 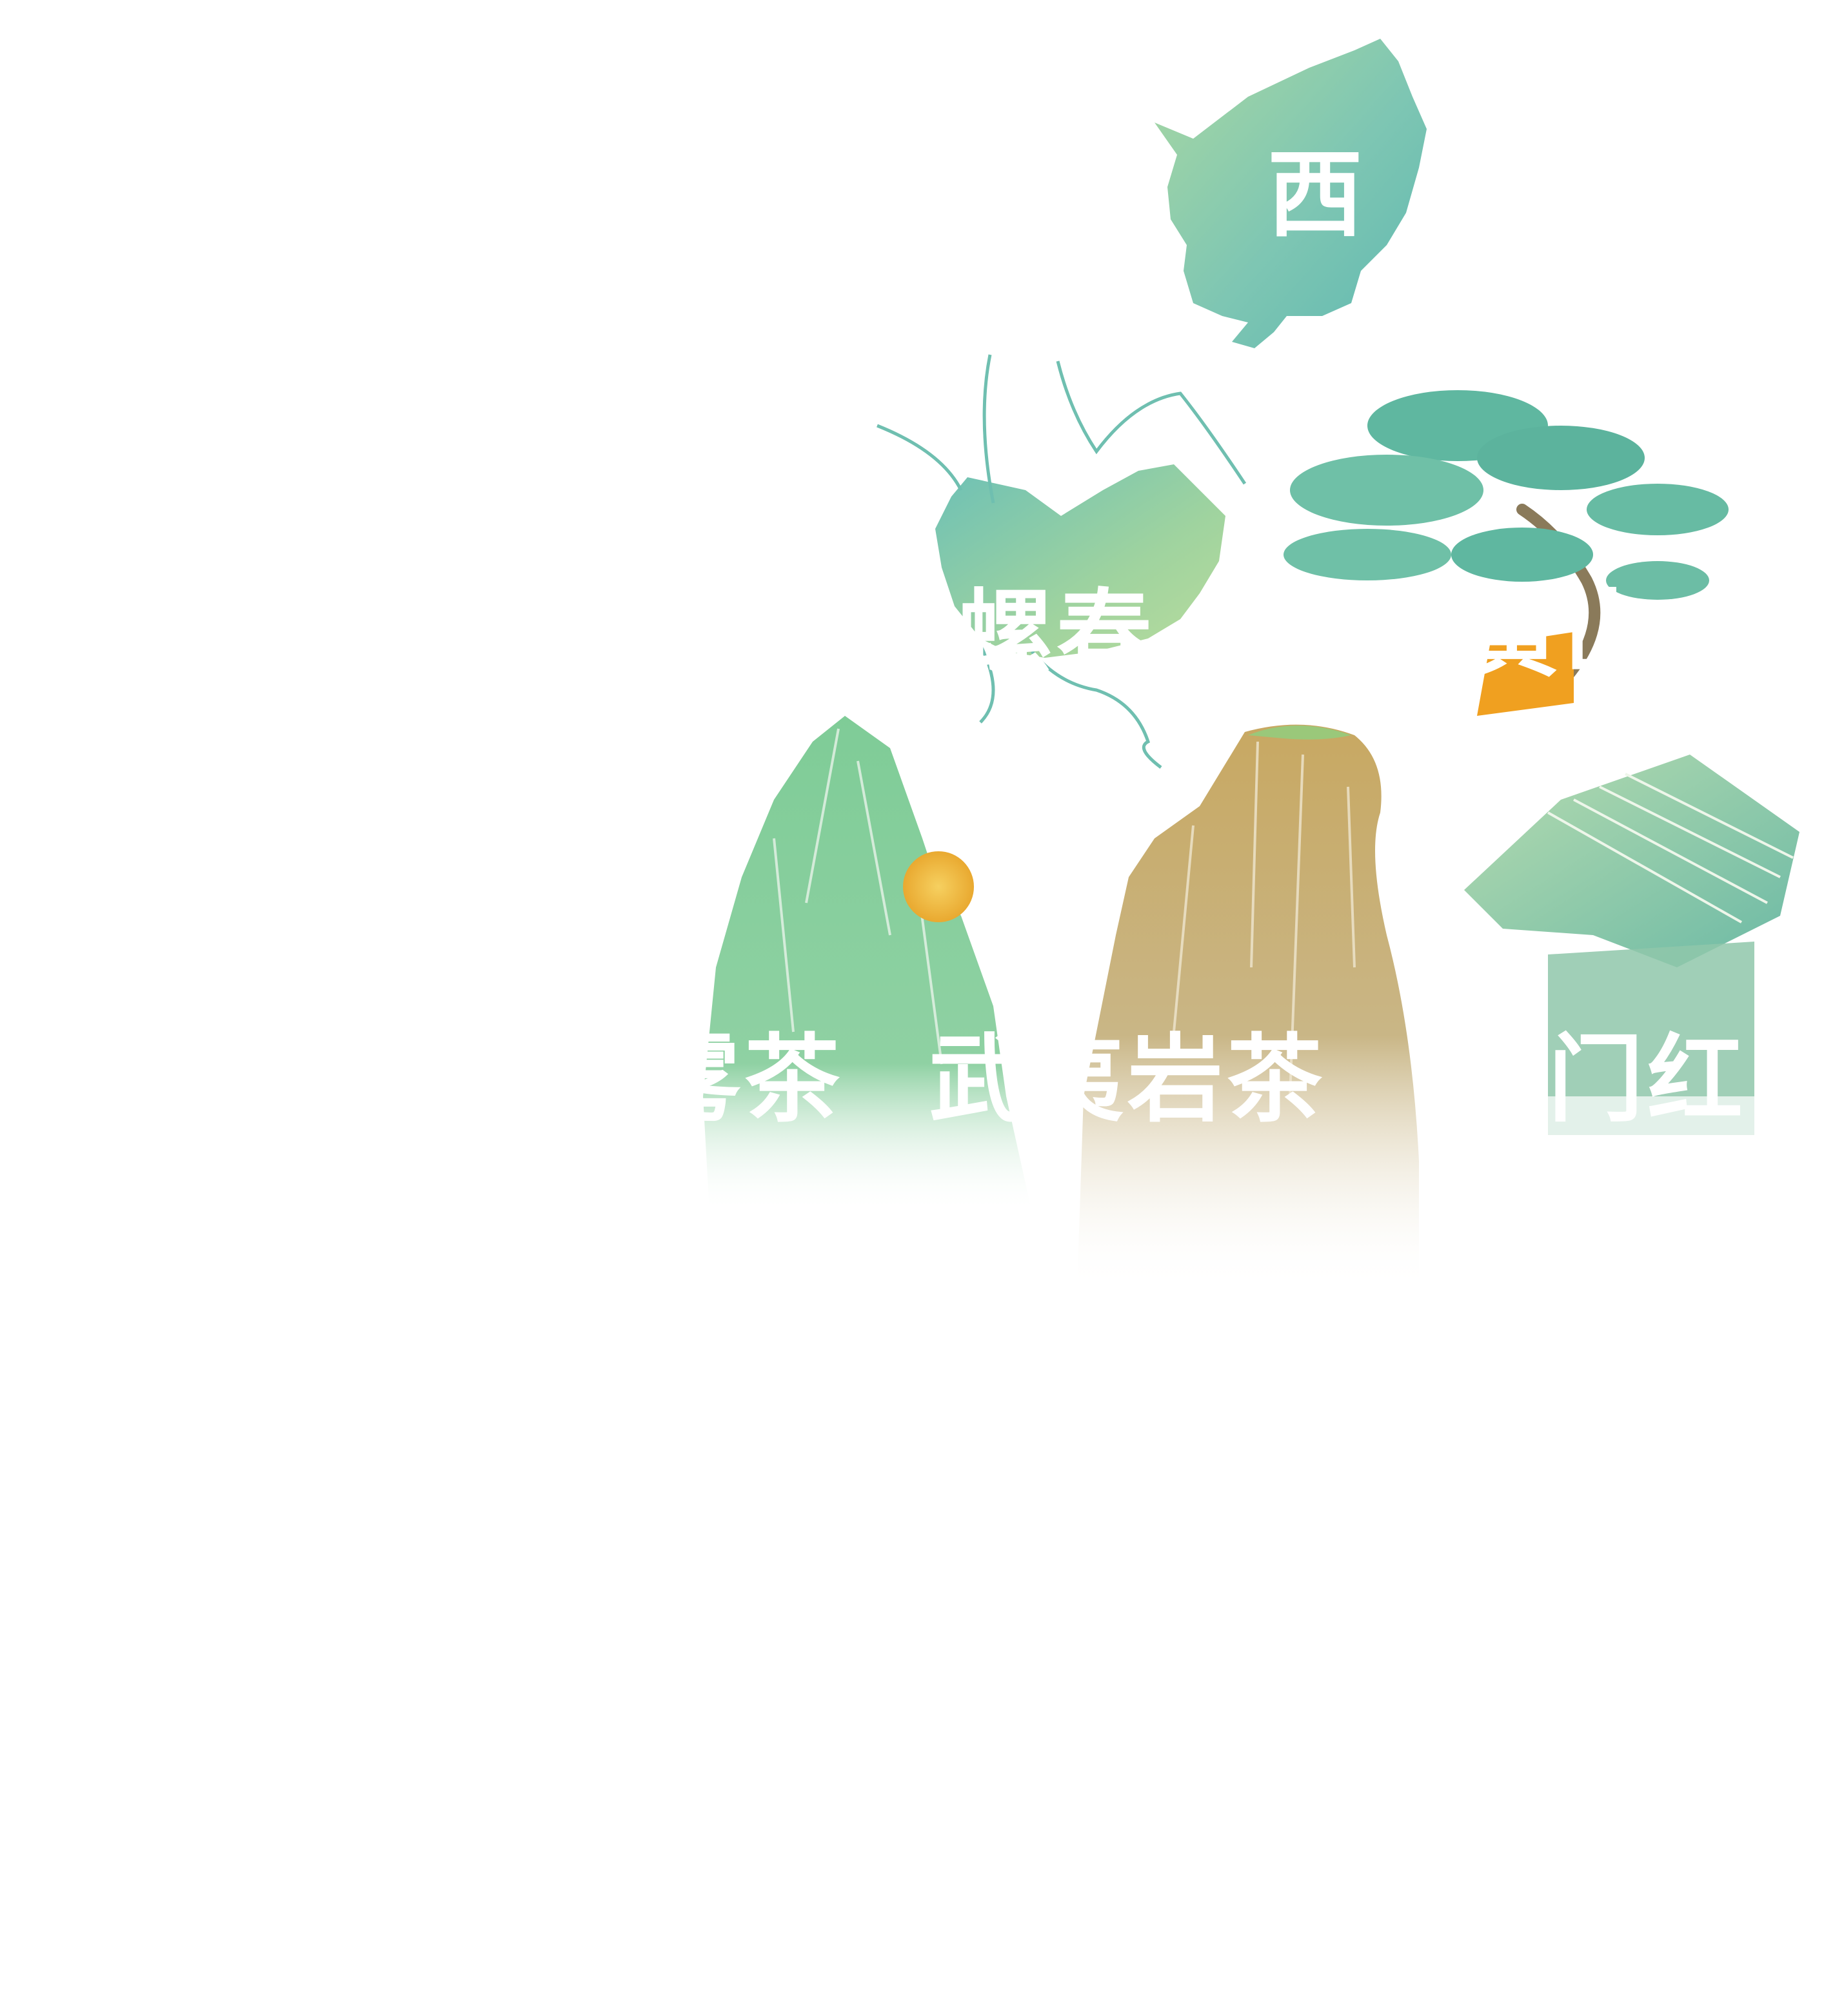 What do you see at coordinates (1007, 634) in the screenshot?
I see `label-biluochun: 碧螺春` at bounding box center [1007, 634].